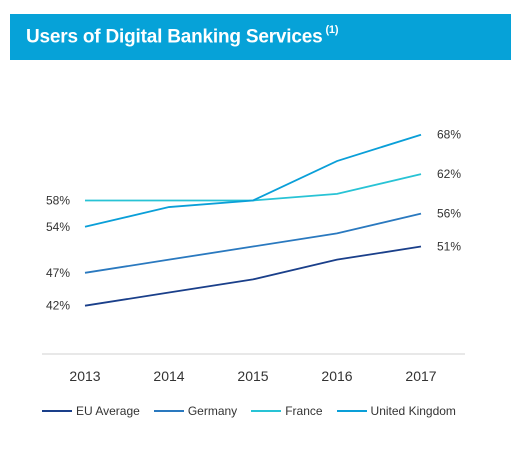 The image size is (521, 459). I want to click on end-data-label: 56%, so click(449, 214).